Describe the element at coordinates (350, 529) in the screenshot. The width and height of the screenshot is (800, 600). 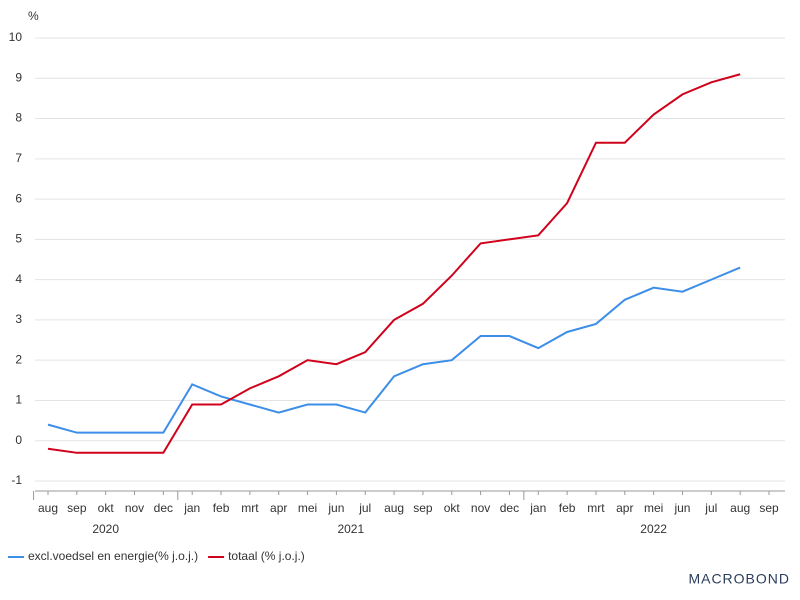
I see `year-label: 2021` at that location.